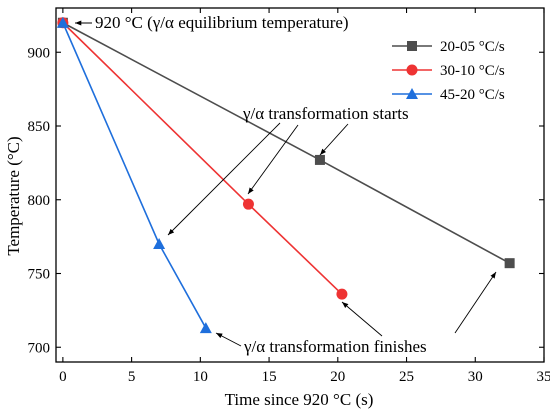 The image size is (550, 415). I want to click on y-tick-label-4: 900, so click(39, 53).